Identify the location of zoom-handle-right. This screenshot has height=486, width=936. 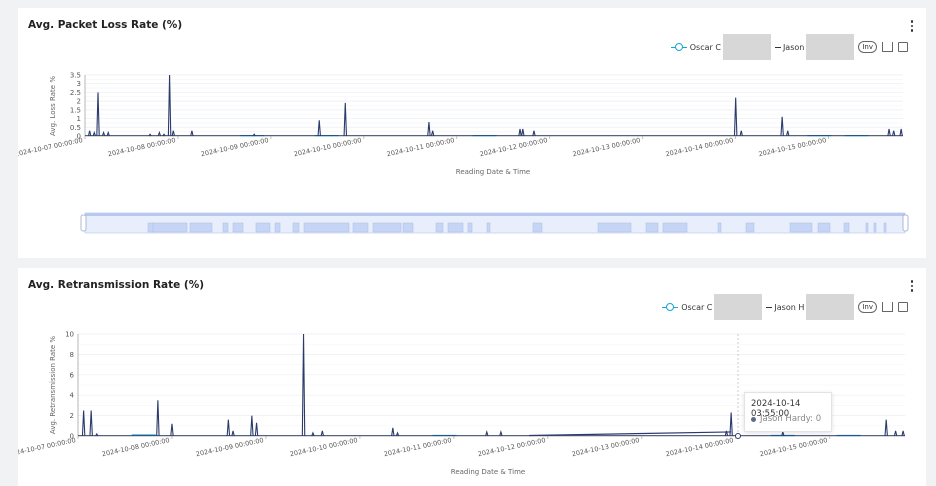
(905, 223).